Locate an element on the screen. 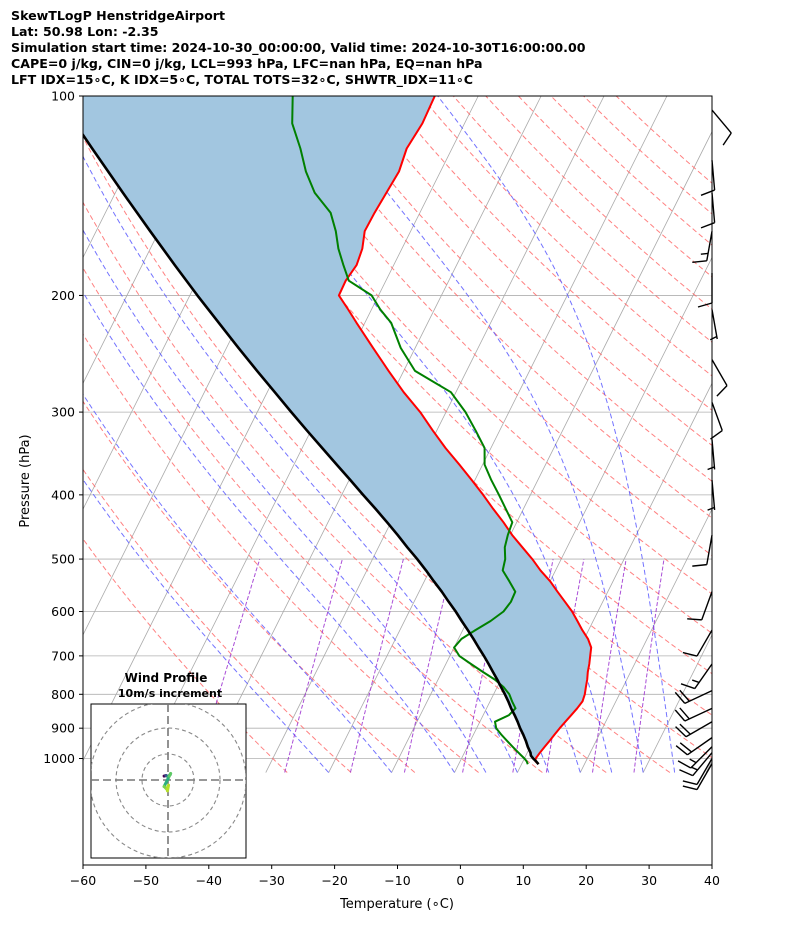 Image resolution: width=794 pixels, height=937 pixels. x-tick-label: −60 is located at coordinates (83, 880).